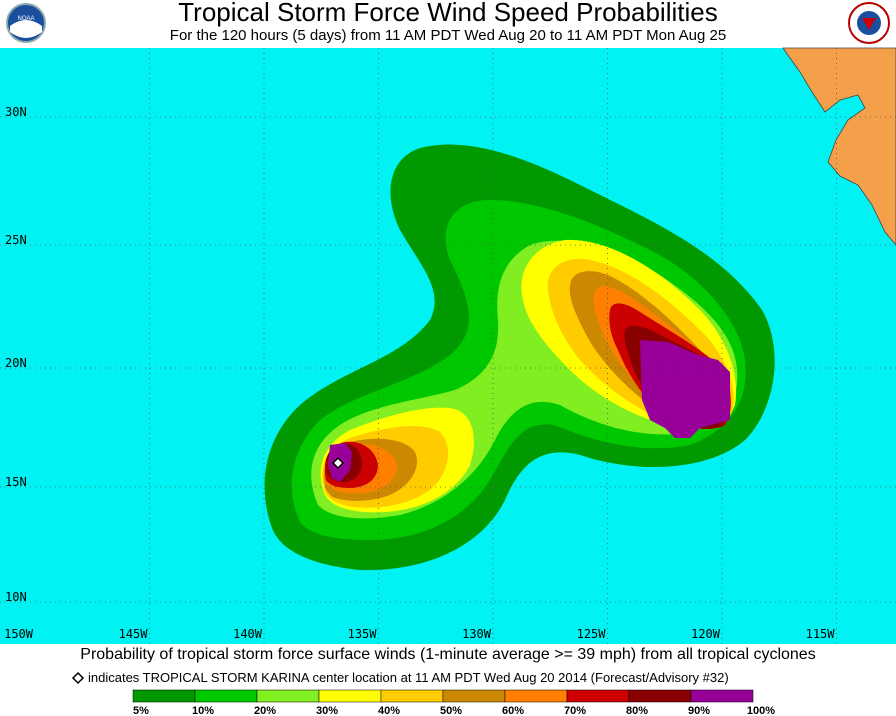  What do you see at coordinates (327, 710) in the screenshot?
I see `legend-label: 30%` at bounding box center [327, 710].